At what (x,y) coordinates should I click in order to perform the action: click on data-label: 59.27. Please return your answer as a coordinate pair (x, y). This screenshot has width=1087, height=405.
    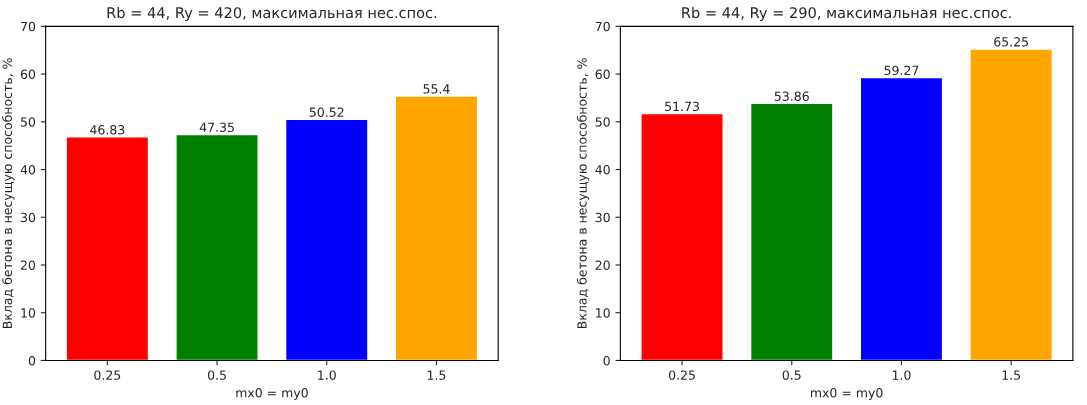
    Looking at the image, I should click on (901, 70).